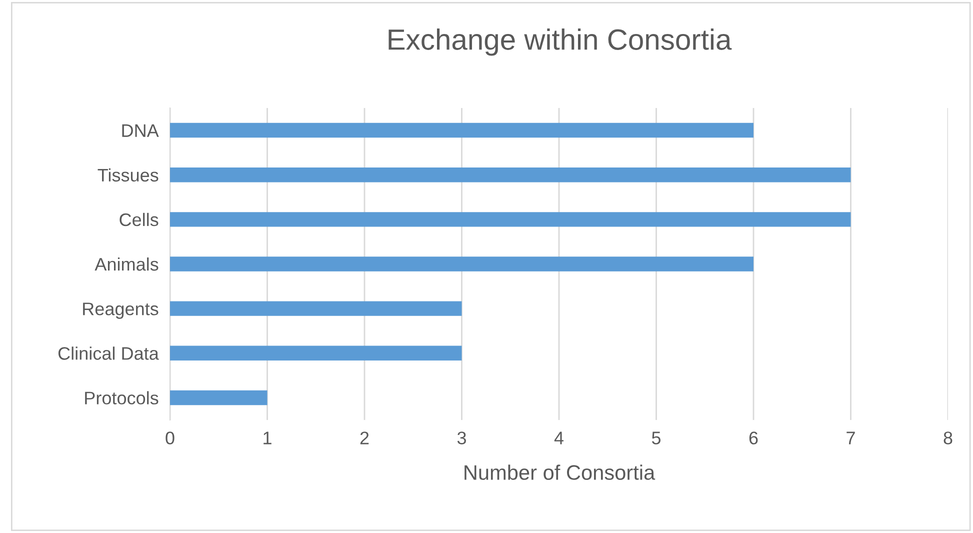  What do you see at coordinates (139, 219) in the screenshot?
I see `y-tick-label: Cells` at bounding box center [139, 219].